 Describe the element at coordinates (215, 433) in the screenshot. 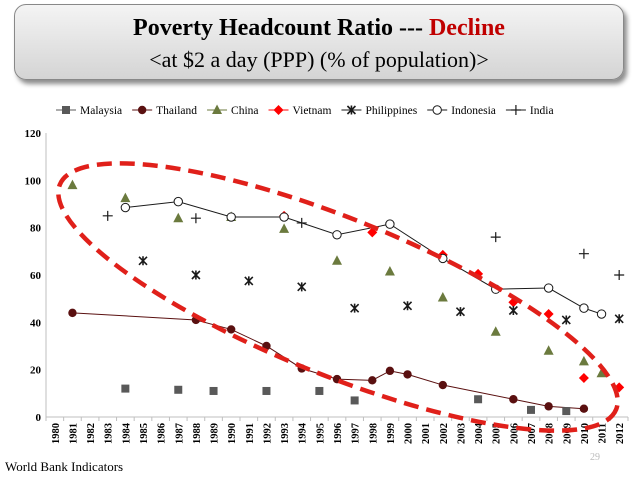

I see `x-tick-label: 1989` at that location.